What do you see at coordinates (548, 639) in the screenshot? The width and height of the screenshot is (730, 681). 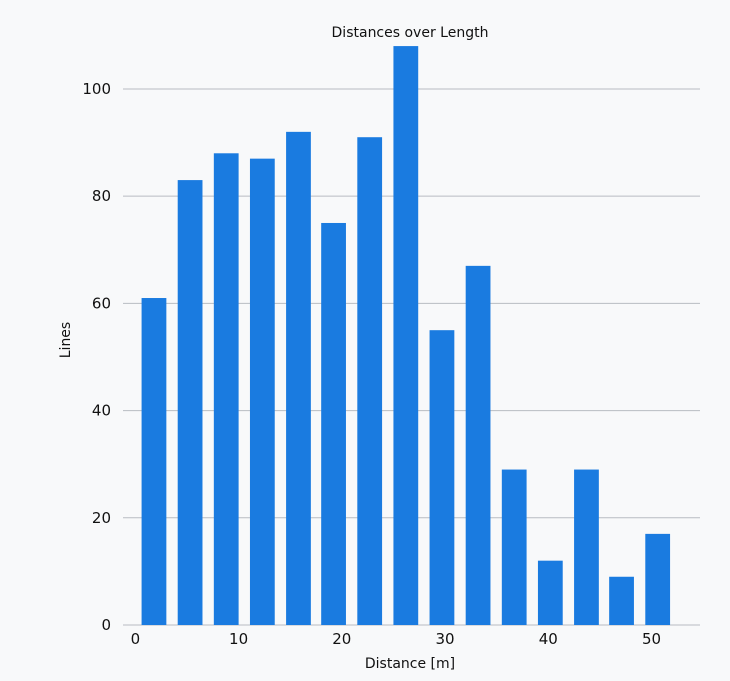 I see `x-tick-label: 40` at bounding box center [548, 639].